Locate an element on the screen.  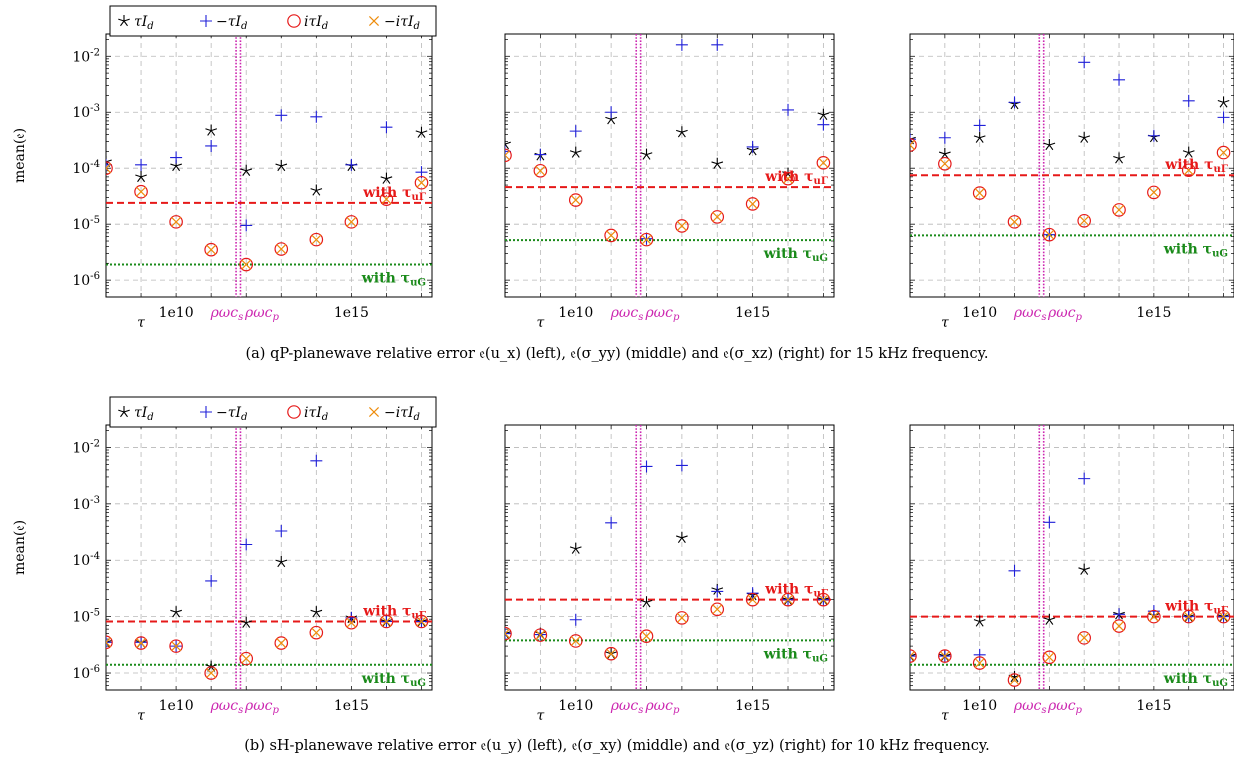
y-axis-label: mean(𝔢) is located at coordinates (20, 155).